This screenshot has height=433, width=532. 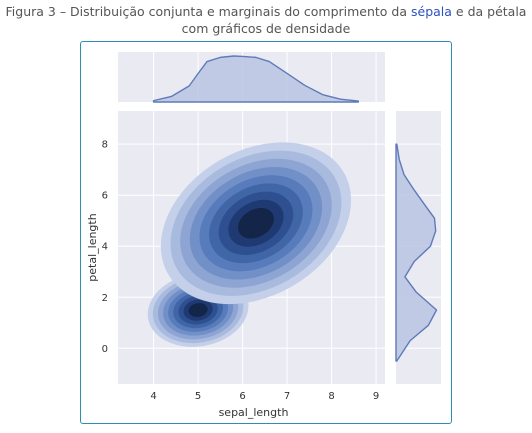 I want to click on caption-link-sepala: sépala, so click(x=431, y=11).